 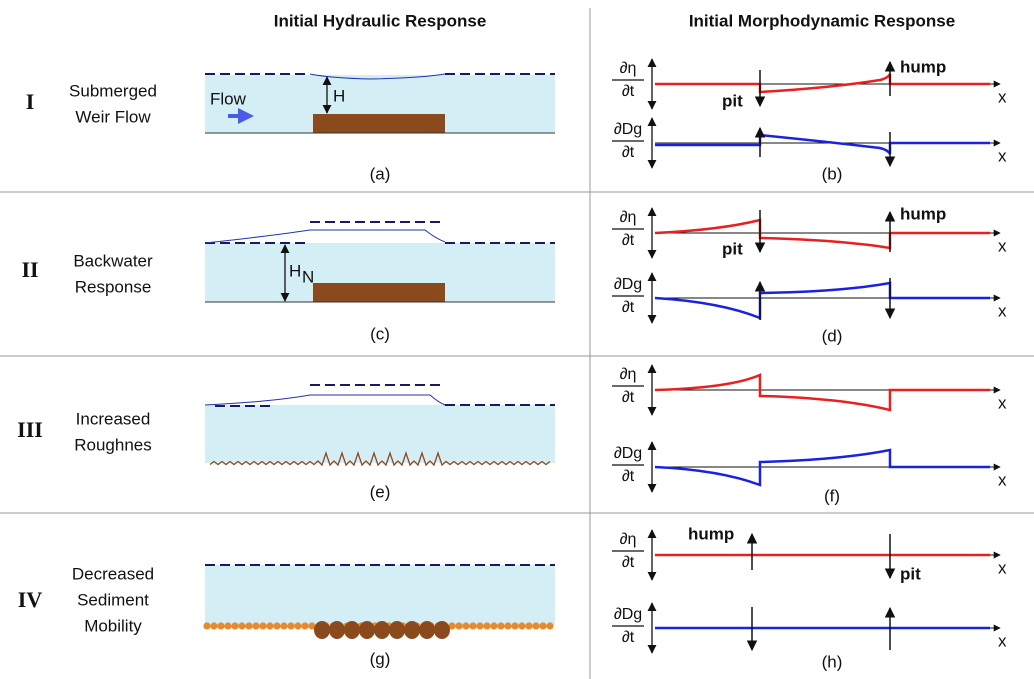 What do you see at coordinates (380, 333) in the screenshot?
I see `caption: (c)` at bounding box center [380, 333].